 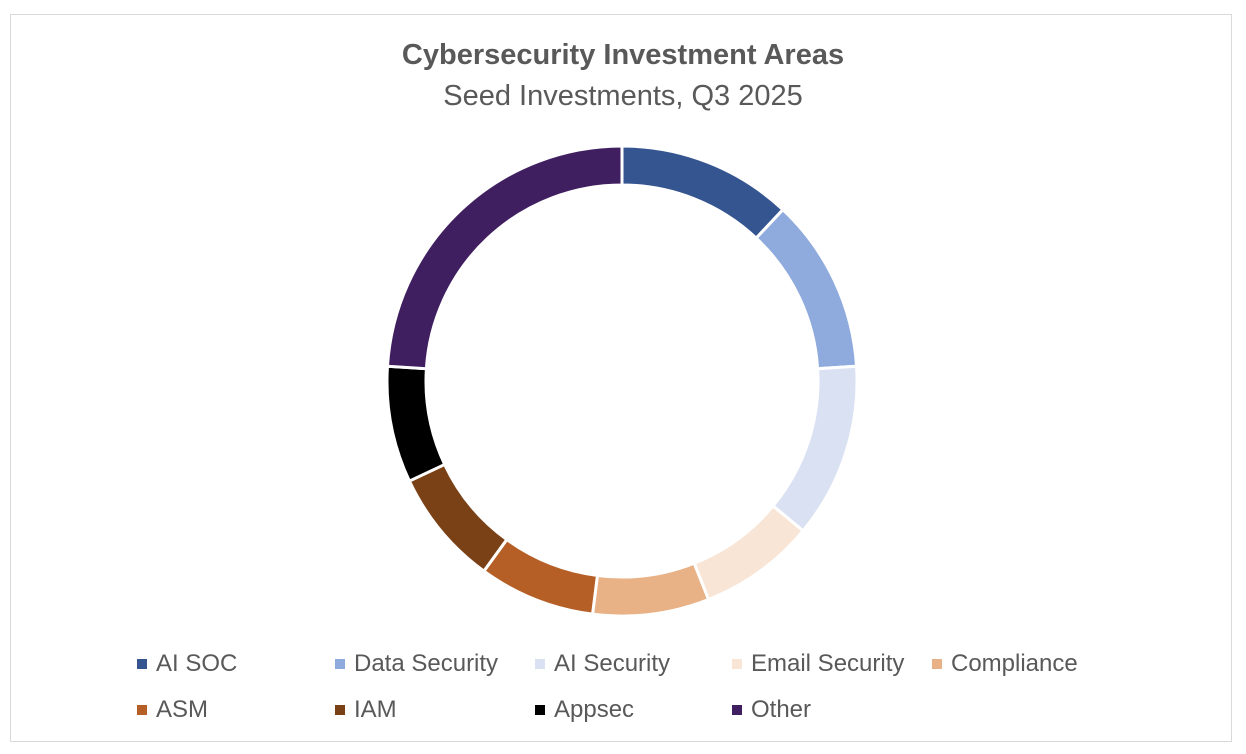 I want to click on legend-item-appsec: Appsec, so click(x=584, y=710).